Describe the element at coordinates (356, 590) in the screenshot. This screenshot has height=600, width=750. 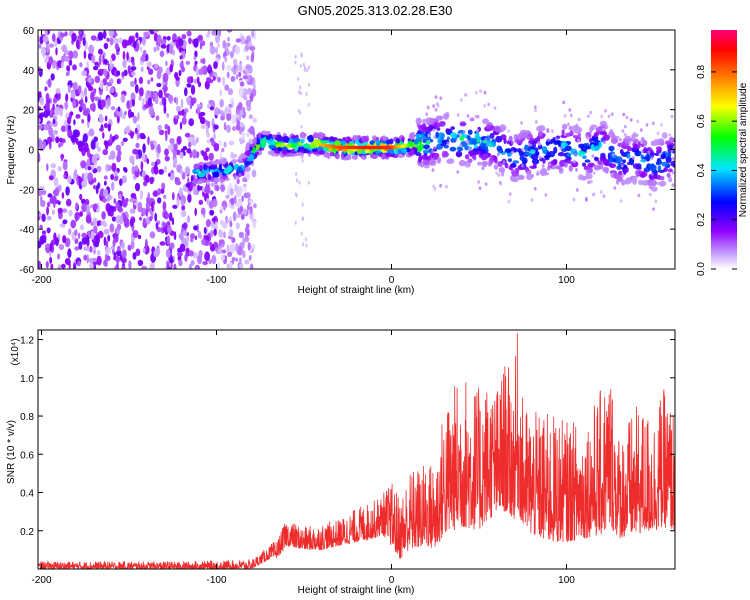
I see `snr-x-label: Height of straight line (km)` at that location.